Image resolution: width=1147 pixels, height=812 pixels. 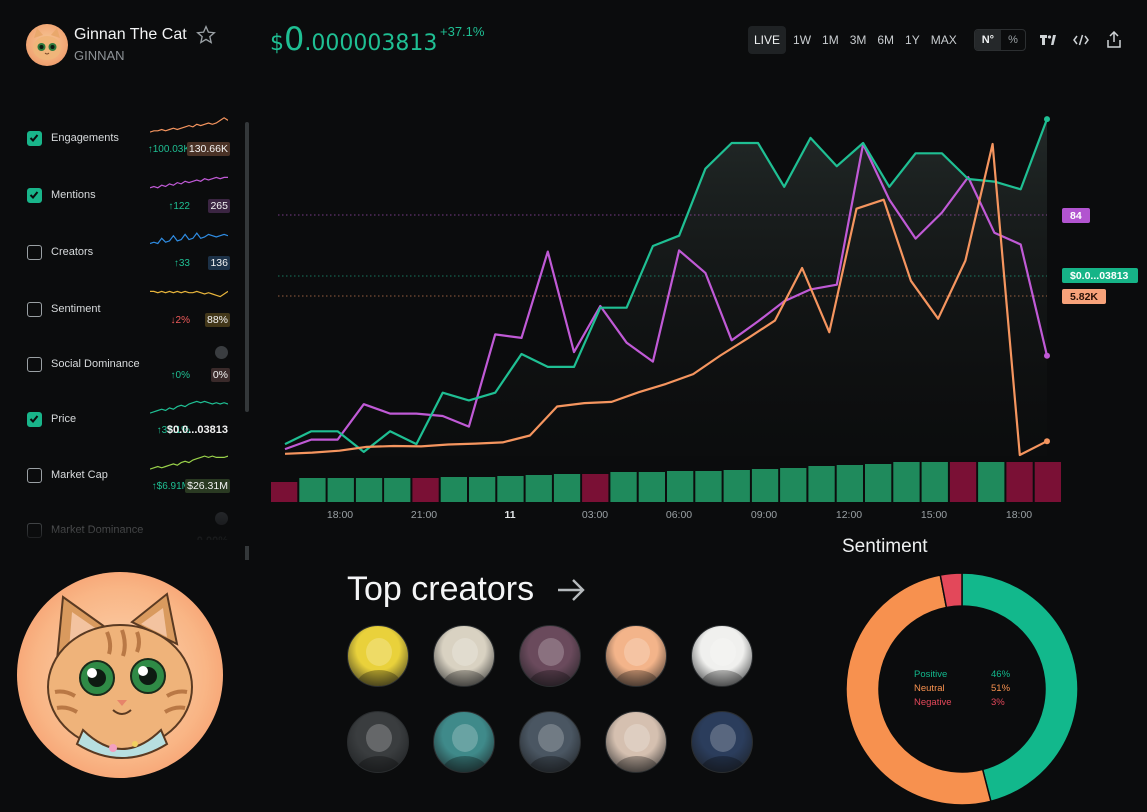 I want to click on metric-item-market-dominance: Market Dominance 0.00%, so click(x=130, y=522).